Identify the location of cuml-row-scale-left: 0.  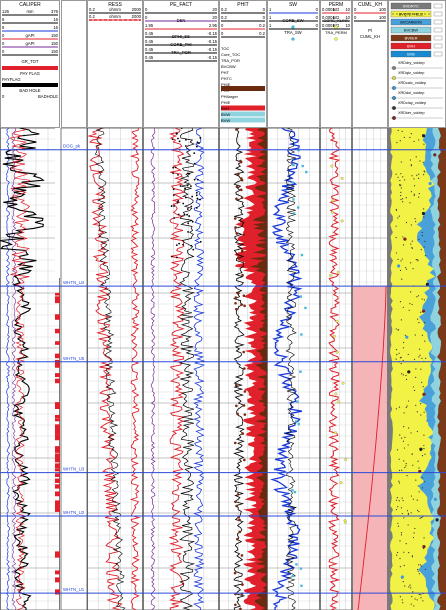
(355, 17).